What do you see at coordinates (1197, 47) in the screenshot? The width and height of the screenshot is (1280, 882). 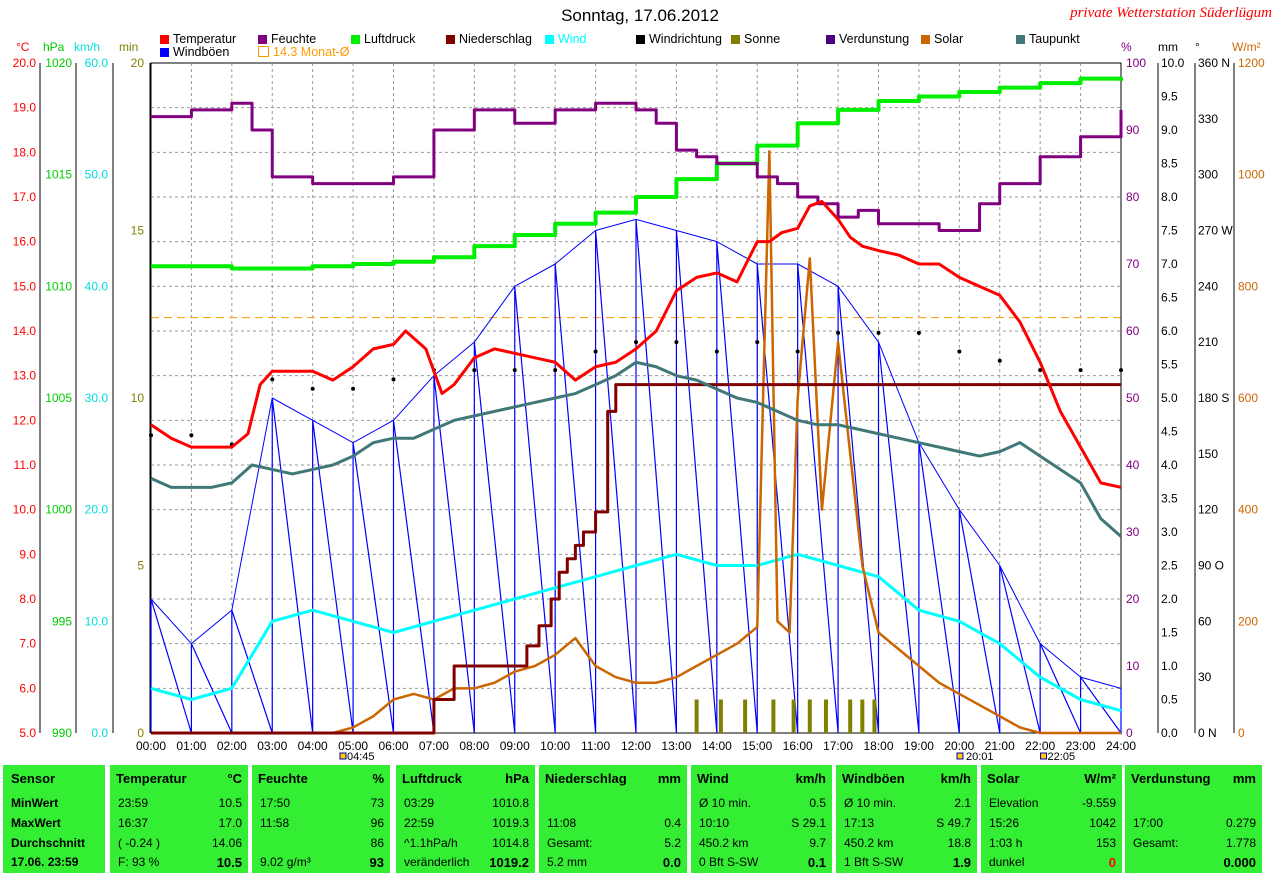 I see `direction-unit: °` at bounding box center [1197, 47].